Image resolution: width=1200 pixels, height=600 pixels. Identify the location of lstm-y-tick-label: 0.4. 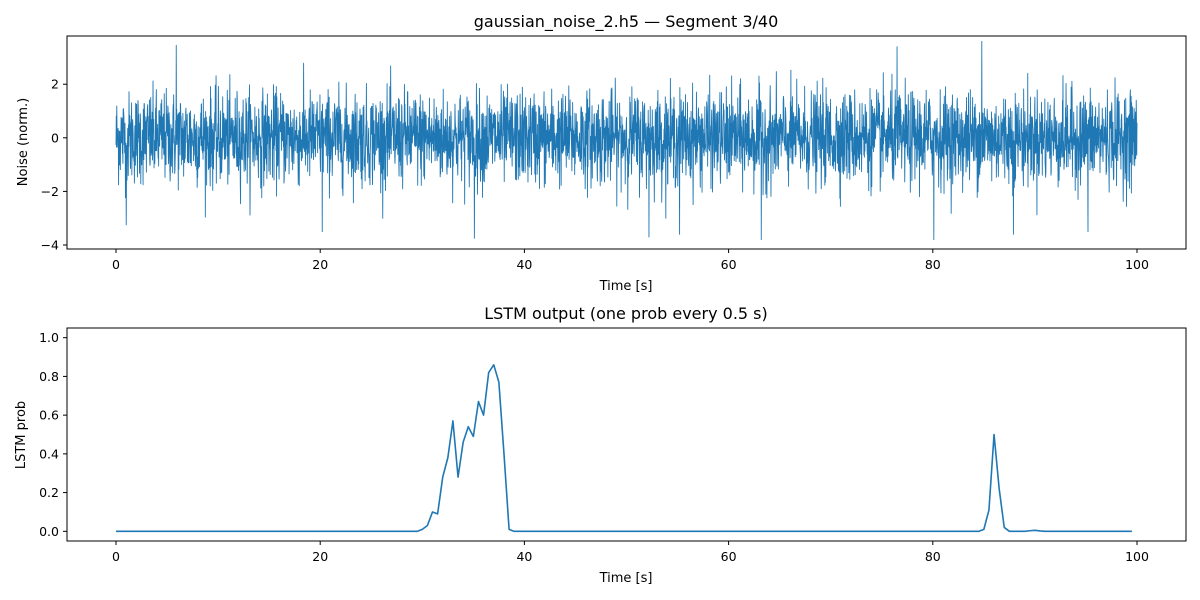
(49, 453).